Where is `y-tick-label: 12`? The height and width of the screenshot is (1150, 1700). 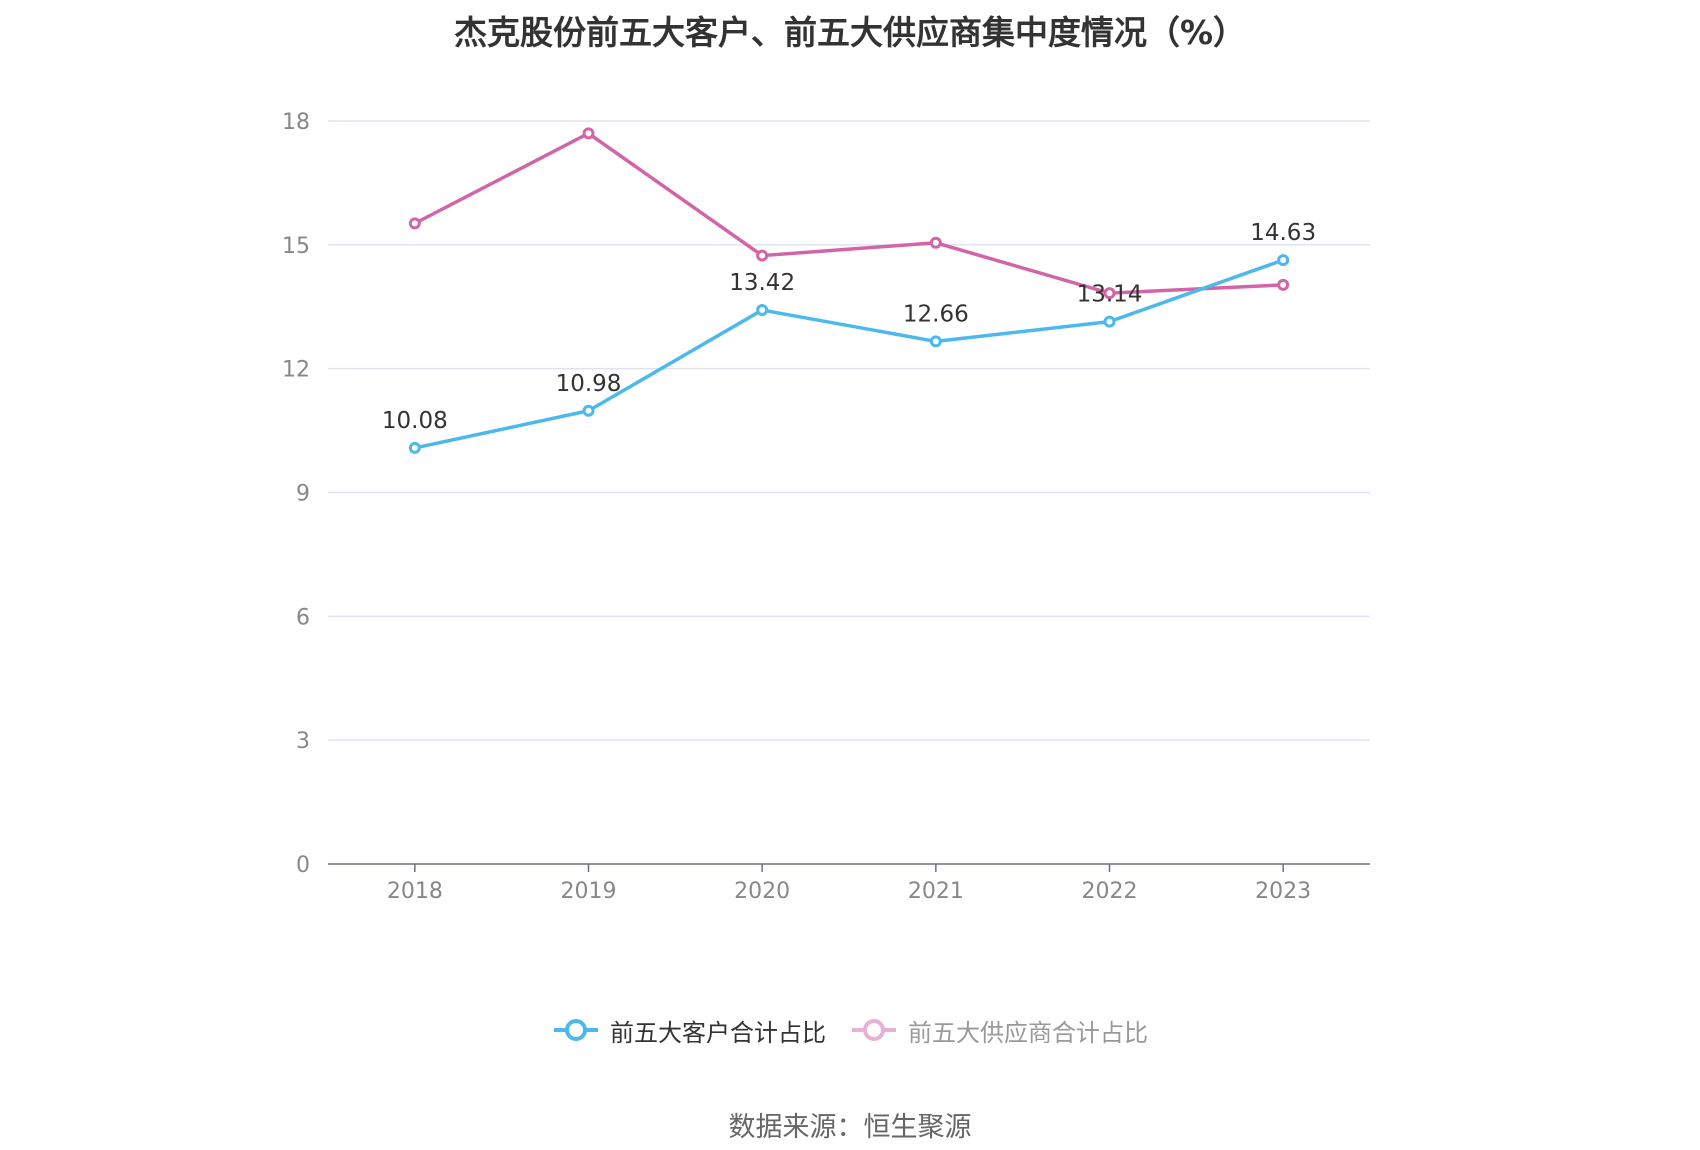
y-tick-label: 12 is located at coordinates (296, 370).